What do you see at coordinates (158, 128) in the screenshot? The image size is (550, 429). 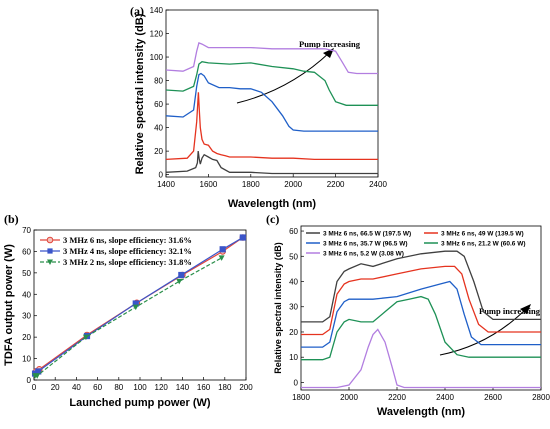 I see `y-tick-label-a: 40` at bounding box center [158, 128].